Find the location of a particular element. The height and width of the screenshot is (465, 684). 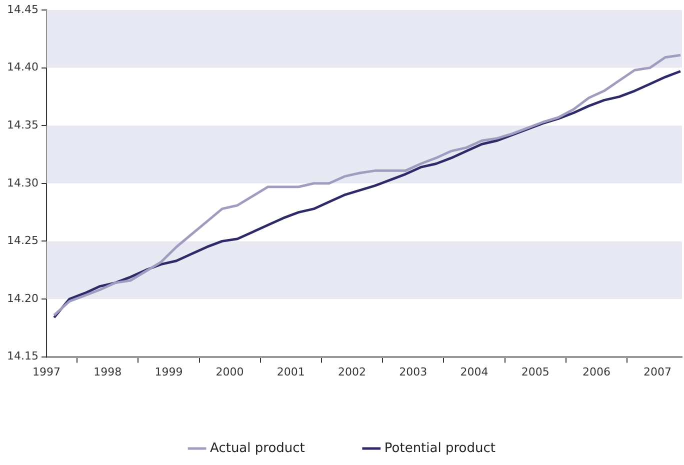

y-tick-label: 14.30 is located at coordinates (22, 183).